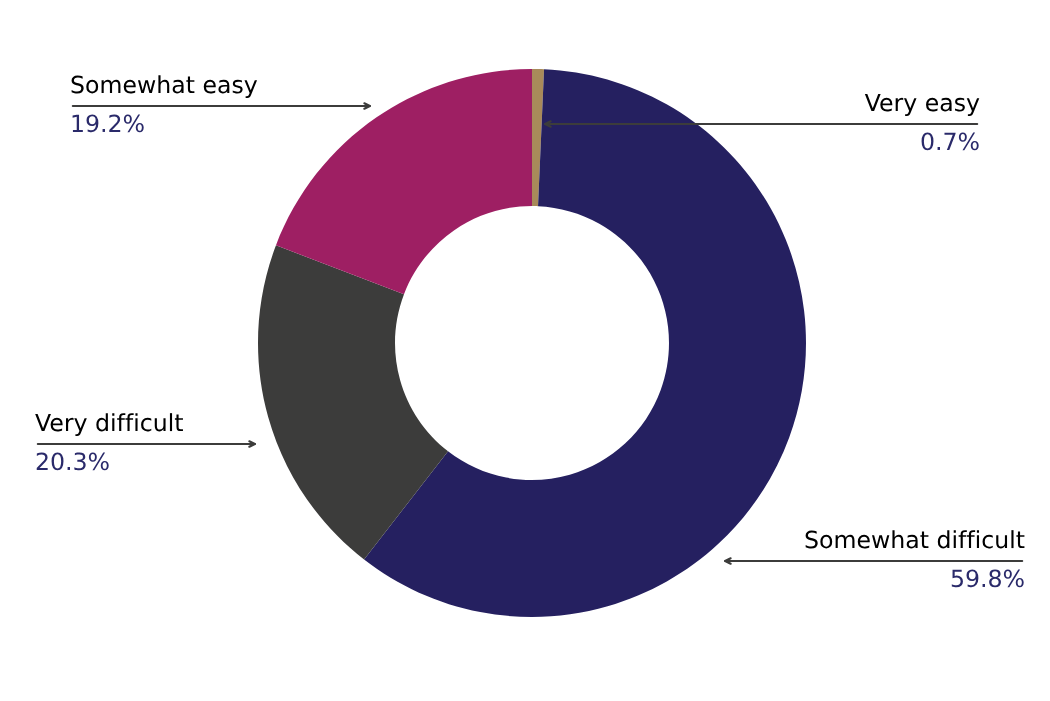 This screenshot has height=701, width=1050. What do you see at coordinates (950, 141) in the screenshot?
I see `data-label: 0.7%` at bounding box center [950, 141].